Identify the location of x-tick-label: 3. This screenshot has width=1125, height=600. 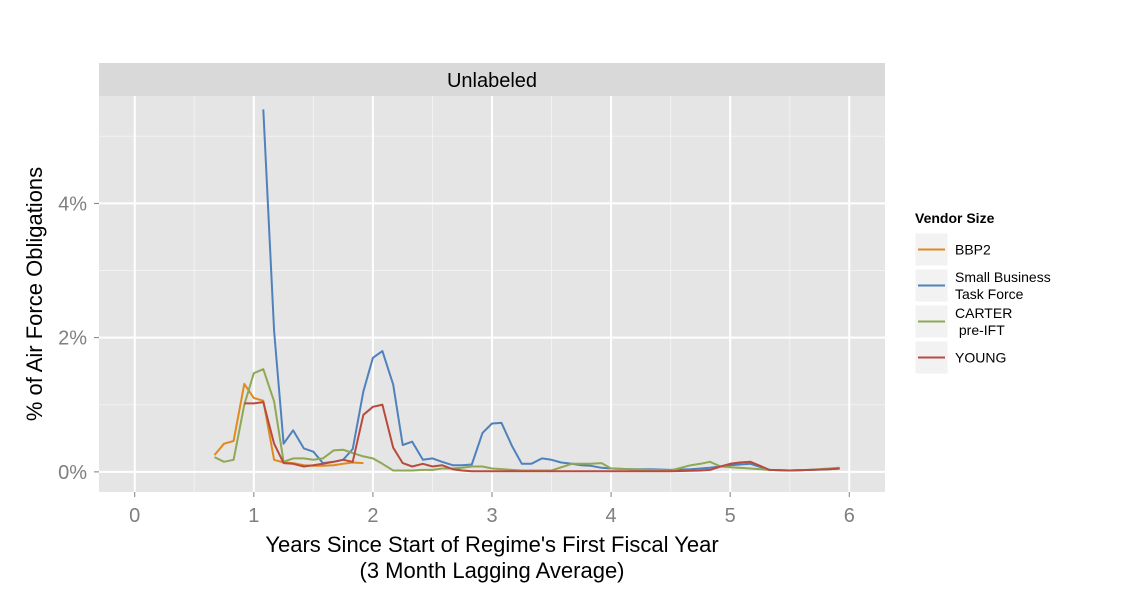
(491, 516).